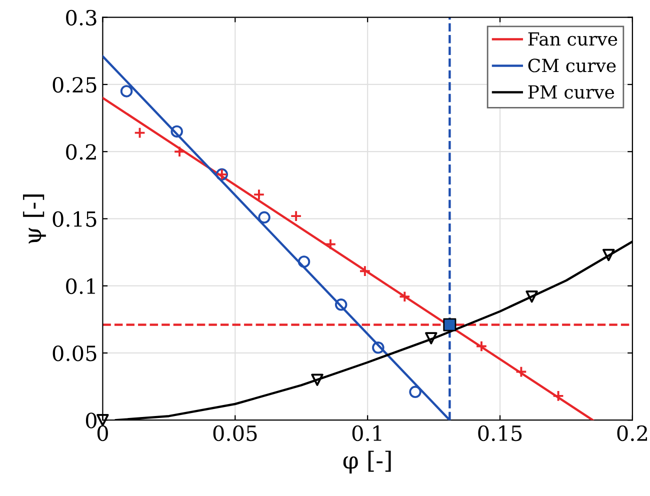  What do you see at coordinates (74, 84) in the screenshot?
I see `y-tick-label: 0.25` at bounding box center [74, 84].